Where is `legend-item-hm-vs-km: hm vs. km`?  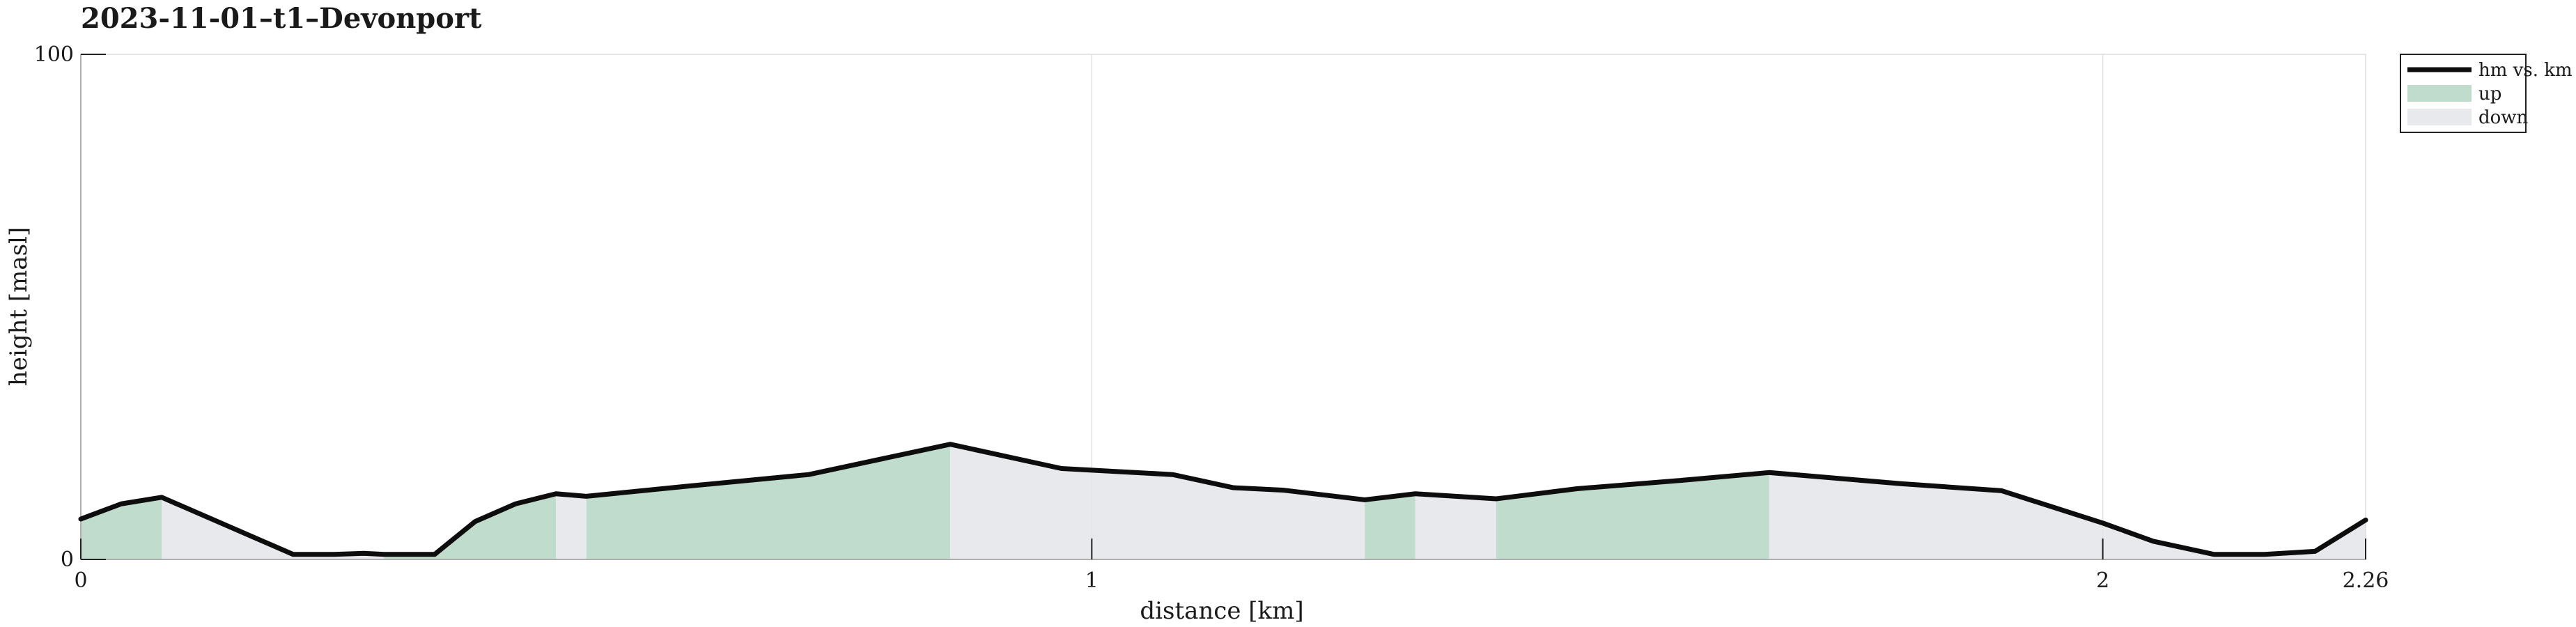
legend-item-hm-vs-km: hm vs. km is located at coordinates (2525, 70).